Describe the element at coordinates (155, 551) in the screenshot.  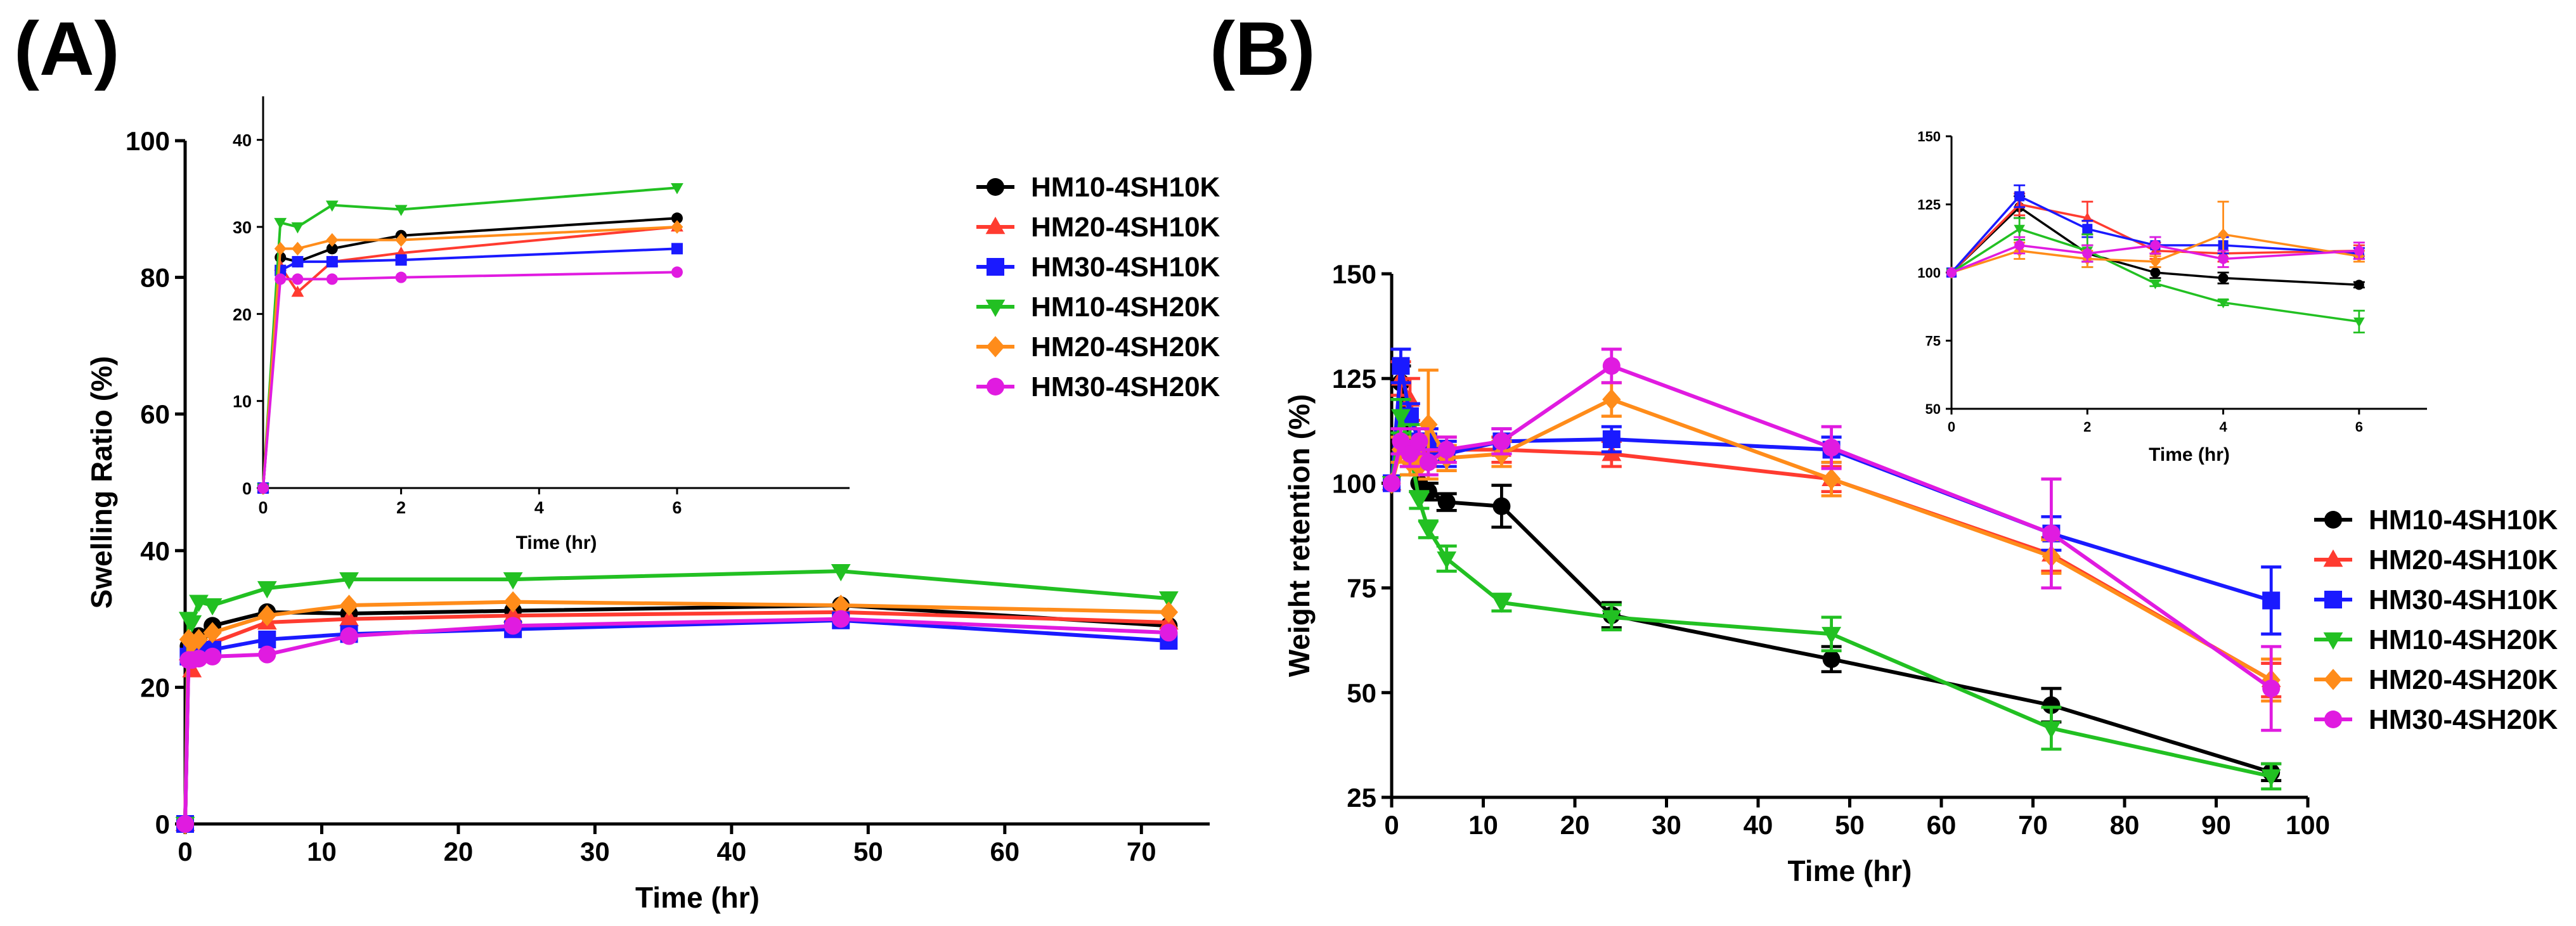
I see `y-tick-label: 40` at that location.